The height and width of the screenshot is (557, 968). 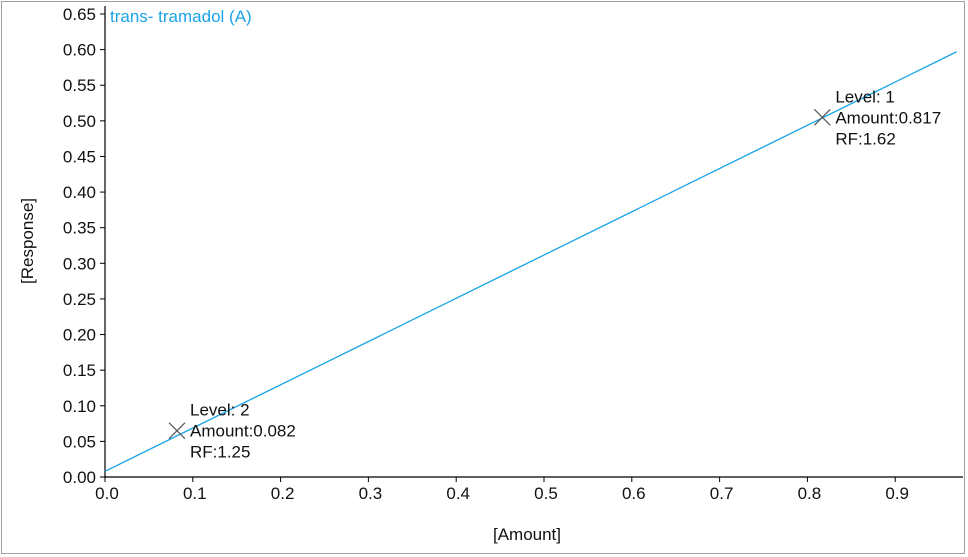 I want to click on y-tick-label: 0.50, so click(x=79, y=121).